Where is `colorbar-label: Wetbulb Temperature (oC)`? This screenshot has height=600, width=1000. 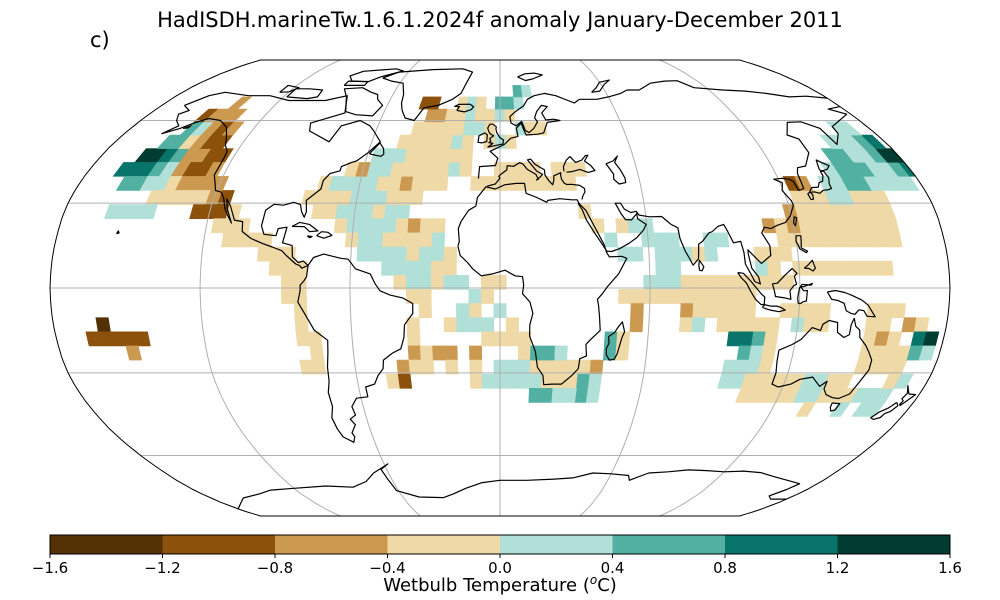 colorbar-label: Wetbulb Temperature (oC) is located at coordinates (500, 584).